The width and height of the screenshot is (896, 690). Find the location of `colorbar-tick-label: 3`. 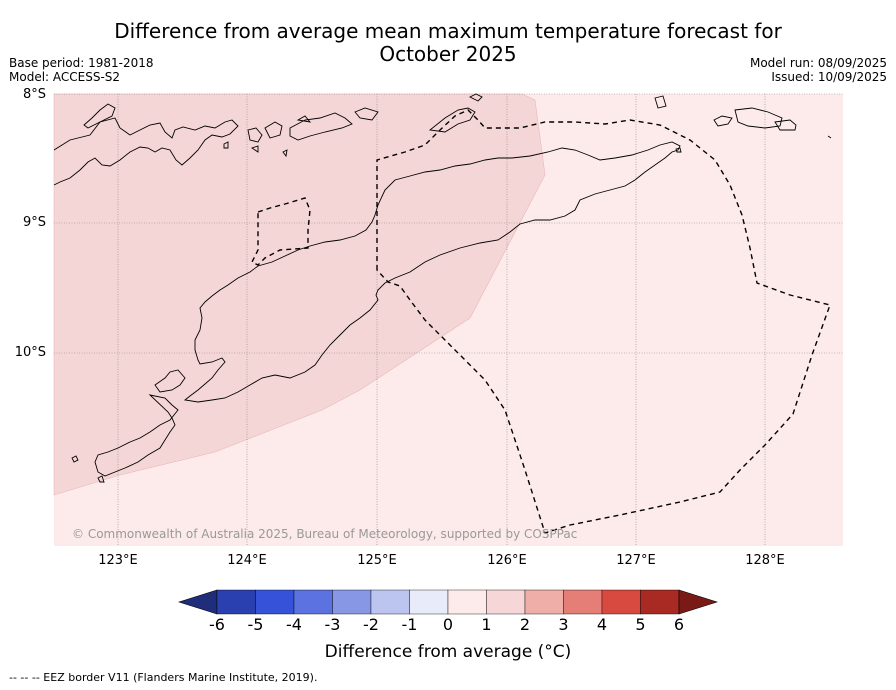

colorbar-tick-label: 3 is located at coordinates (563, 624).